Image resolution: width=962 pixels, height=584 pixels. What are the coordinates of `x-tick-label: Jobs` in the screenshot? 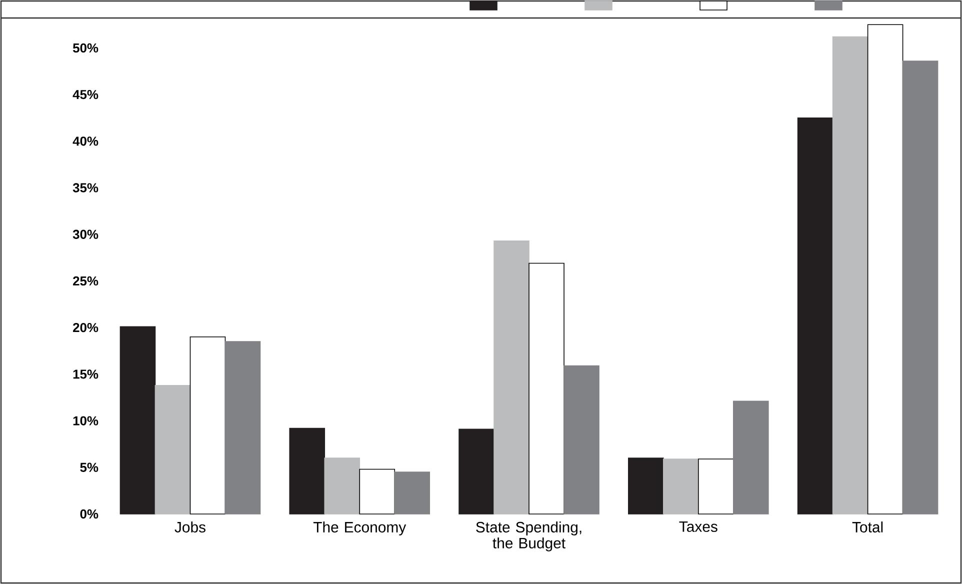 It's located at (190, 527).